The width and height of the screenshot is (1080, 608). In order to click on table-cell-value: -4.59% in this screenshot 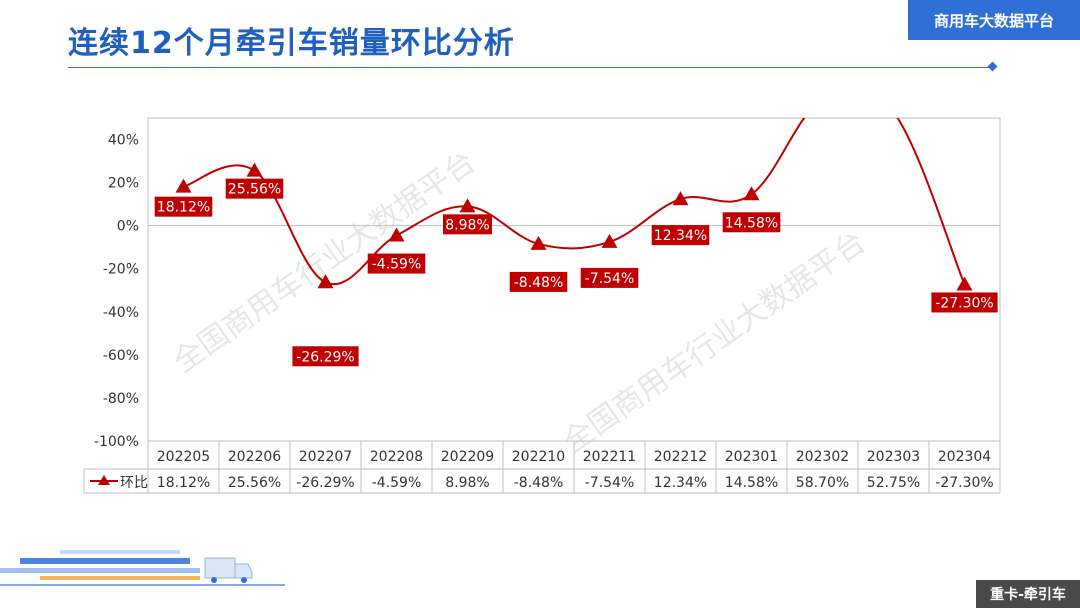, I will do `click(397, 483)`.